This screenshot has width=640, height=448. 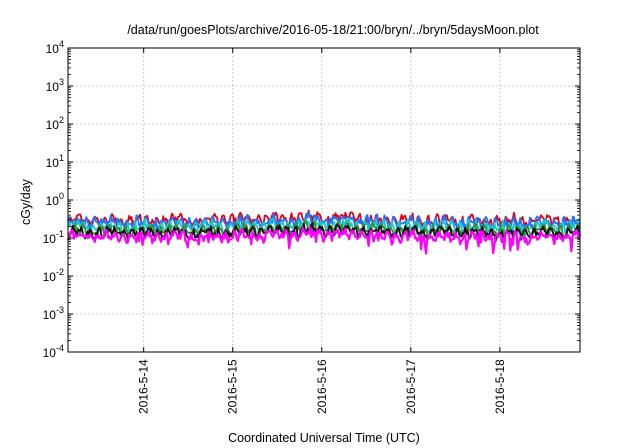 I want to click on x-tick-label: 2016-5-18, so click(x=500, y=386).